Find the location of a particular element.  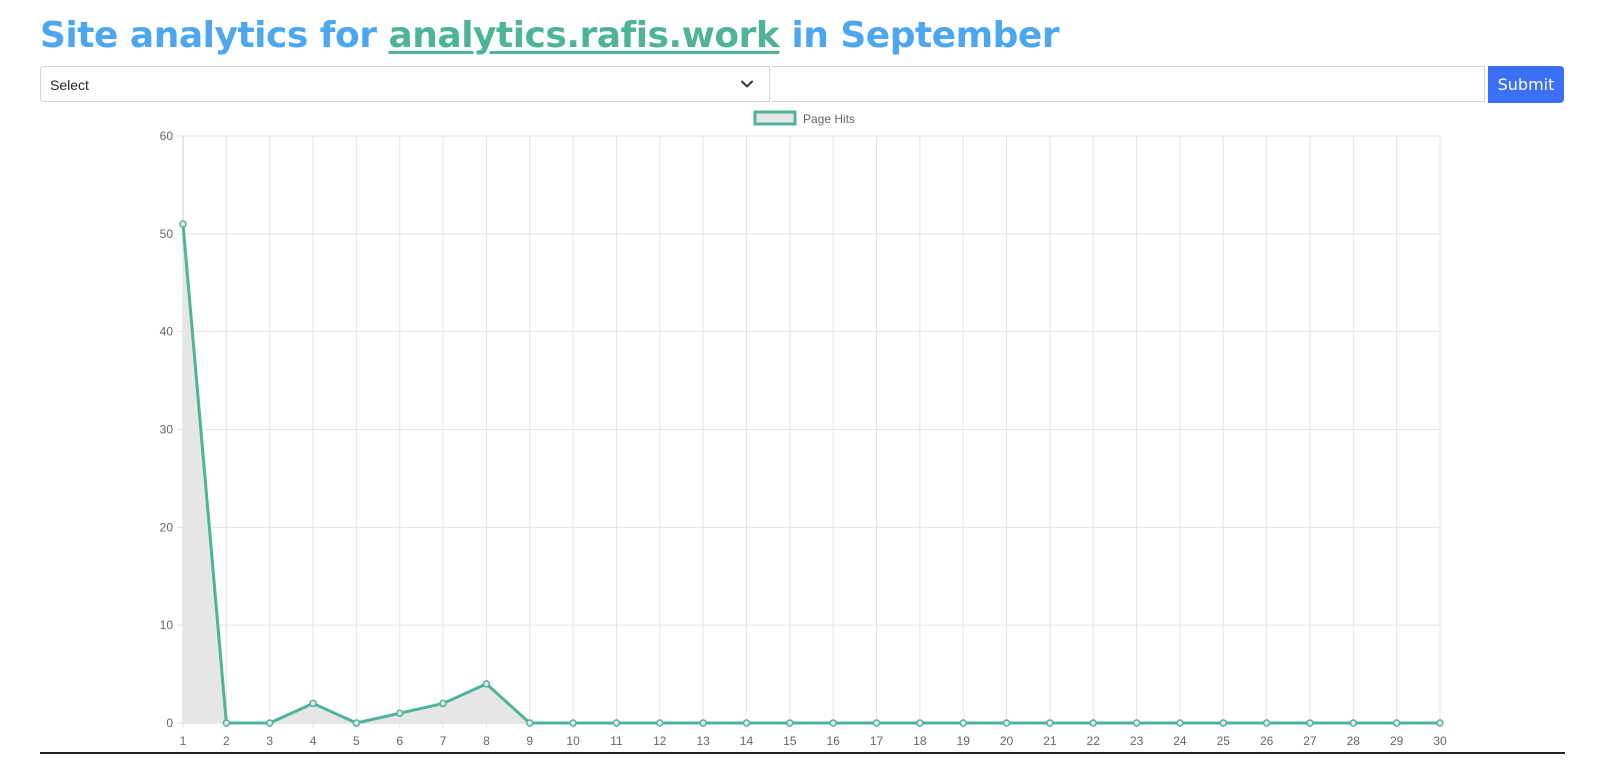

x-tick-label: 14 is located at coordinates (747, 741).